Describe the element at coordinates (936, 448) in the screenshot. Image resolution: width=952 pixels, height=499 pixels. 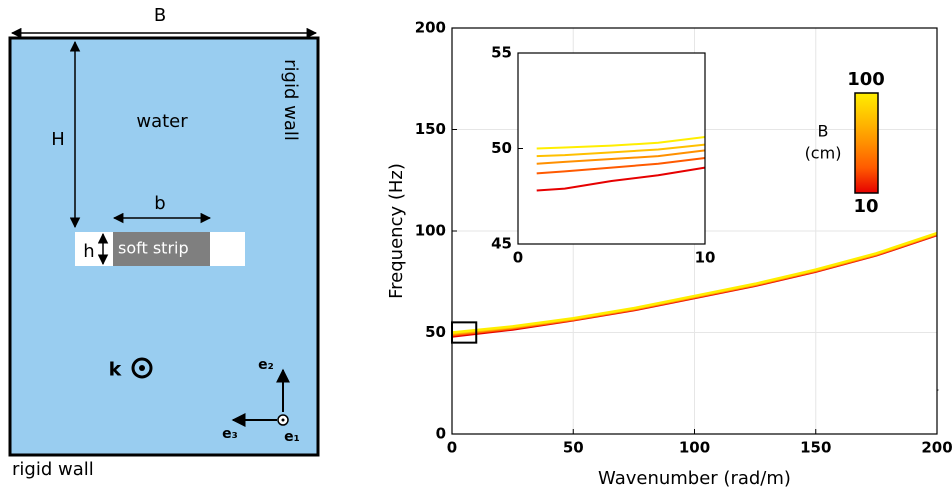
I see `x-tick-label: 200` at that location.